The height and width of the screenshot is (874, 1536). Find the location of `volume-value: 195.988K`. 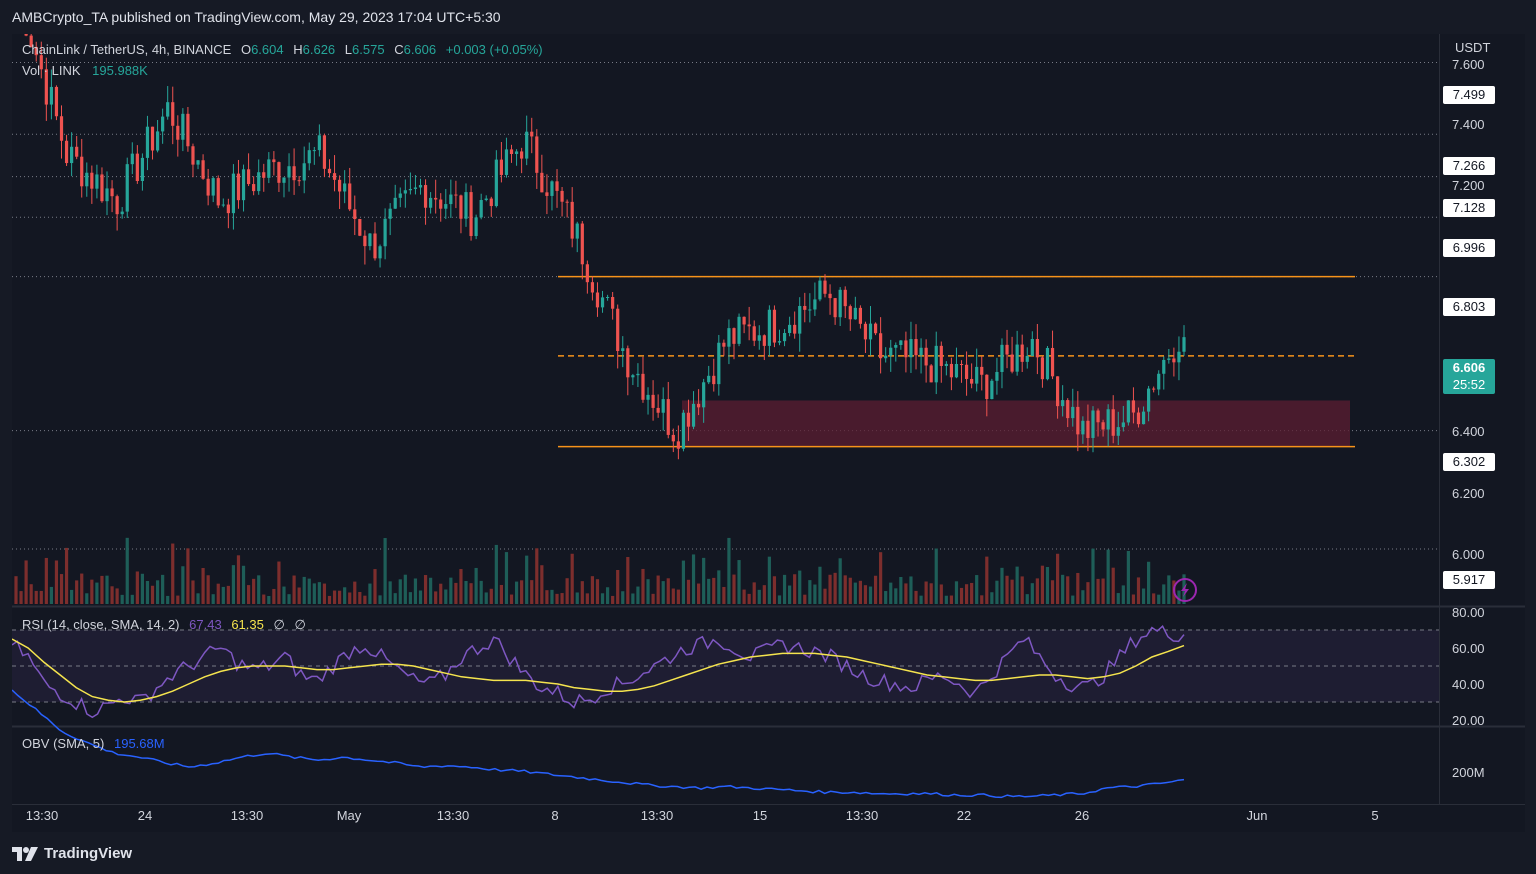

volume-value: 195.988K is located at coordinates (120, 70).